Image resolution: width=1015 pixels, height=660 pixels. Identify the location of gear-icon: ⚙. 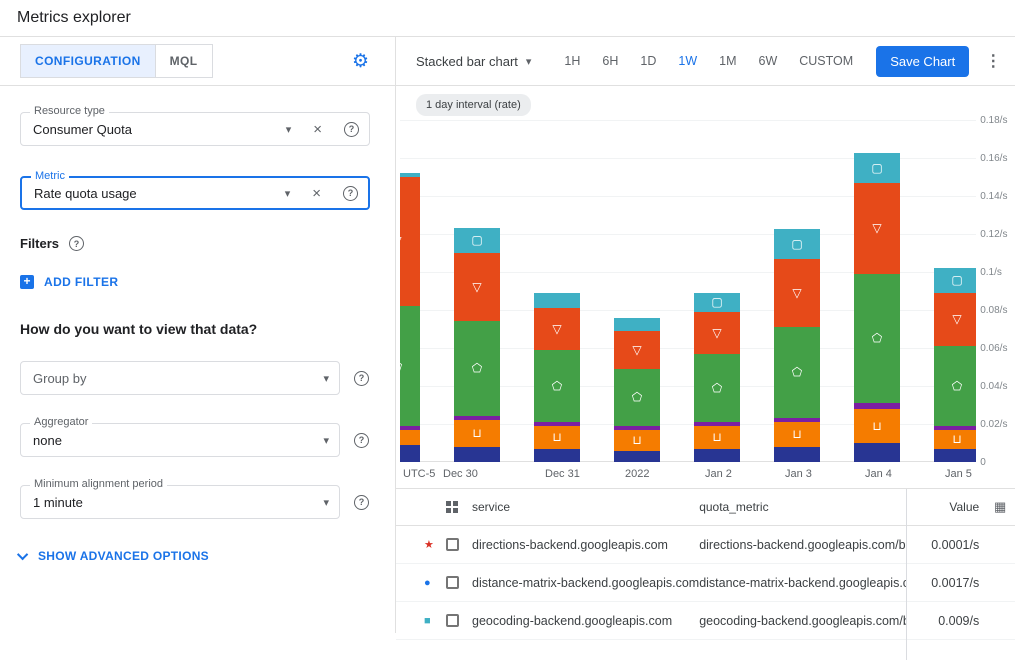
(360, 61).